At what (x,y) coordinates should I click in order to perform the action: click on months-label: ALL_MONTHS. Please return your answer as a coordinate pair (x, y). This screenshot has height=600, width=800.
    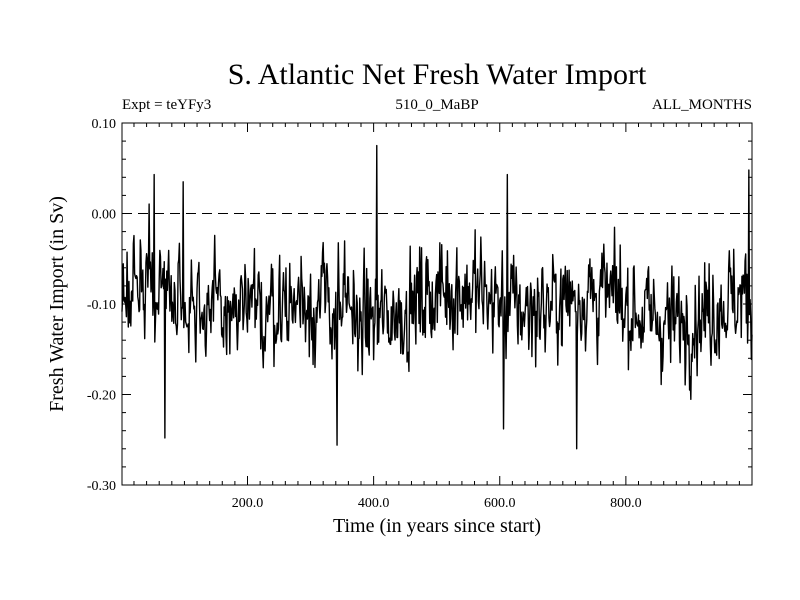
    Looking at the image, I should click on (702, 105).